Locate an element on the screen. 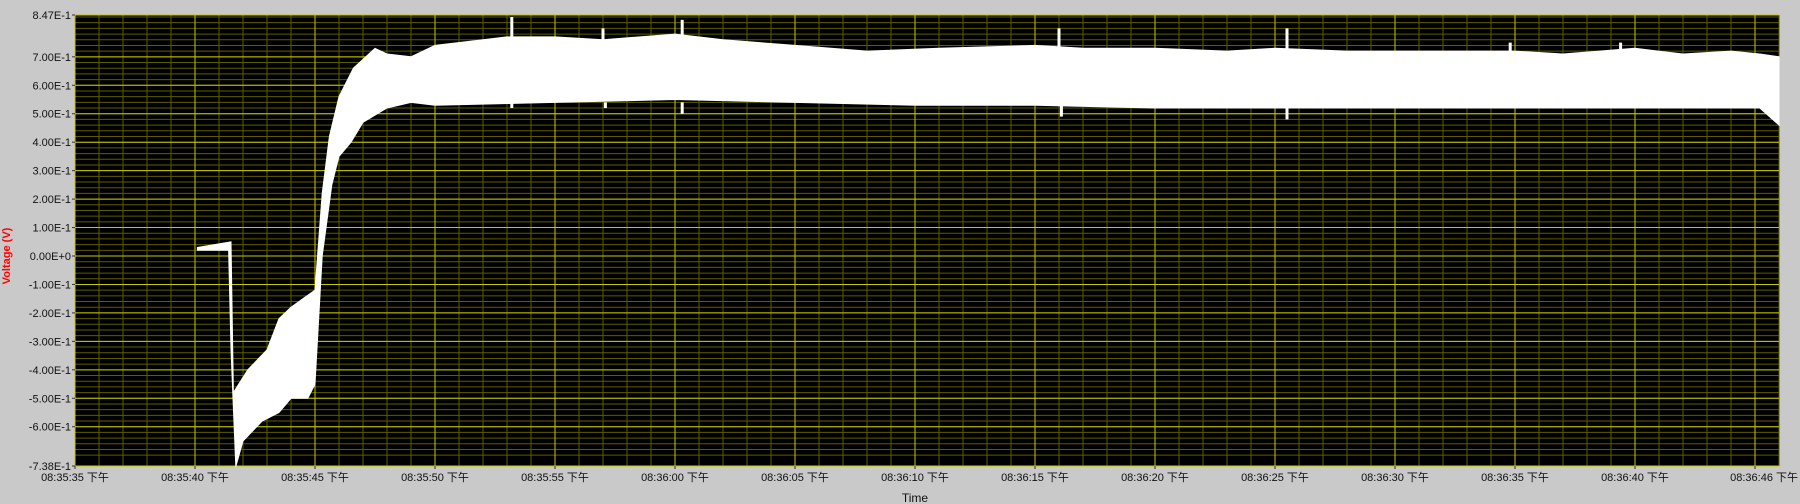 The height and width of the screenshot is (504, 1800). x-tick-label: 08:36:05 下午 is located at coordinates (795, 477).